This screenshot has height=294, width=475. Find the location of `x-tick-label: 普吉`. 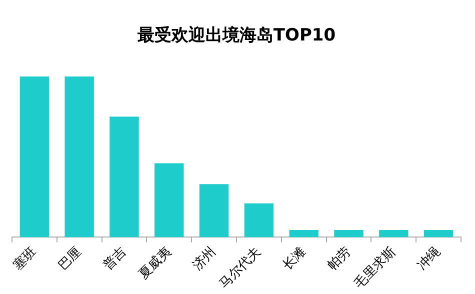

x-tick-label: 普吉 is located at coordinates (115, 259).